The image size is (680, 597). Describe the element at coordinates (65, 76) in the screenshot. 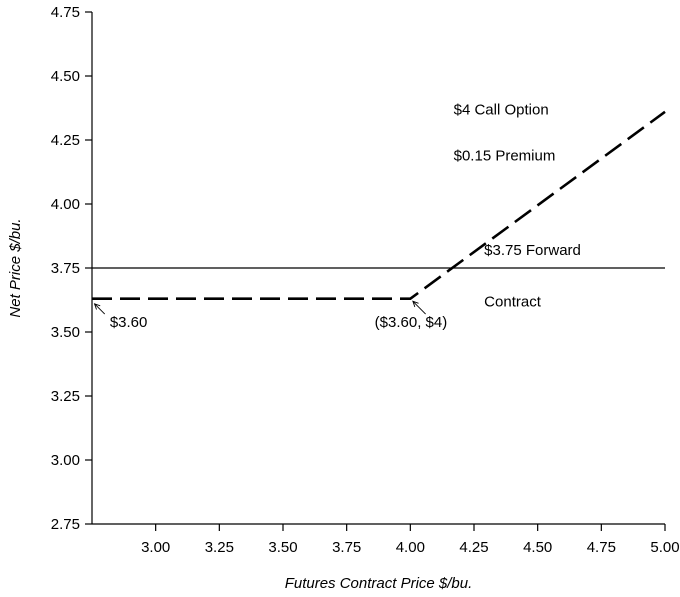

I see `y-tick-label: 4.50` at that location.